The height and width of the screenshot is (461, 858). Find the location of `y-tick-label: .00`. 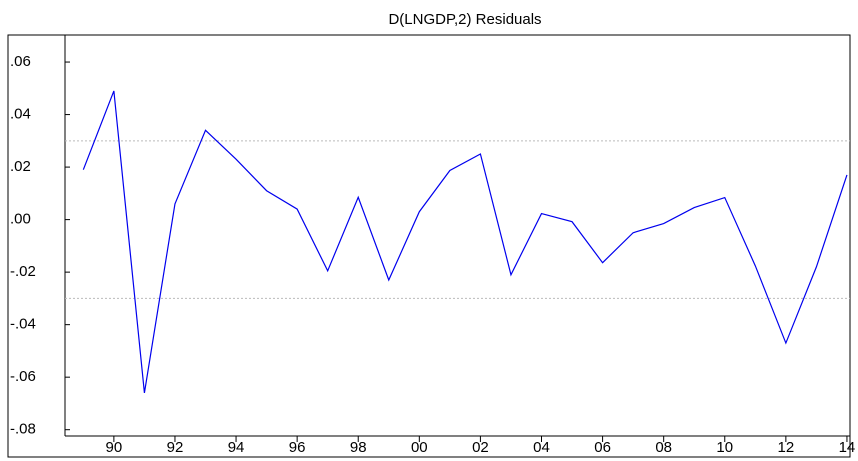

y-tick-label: .00 is located at coordinates (20, 219).